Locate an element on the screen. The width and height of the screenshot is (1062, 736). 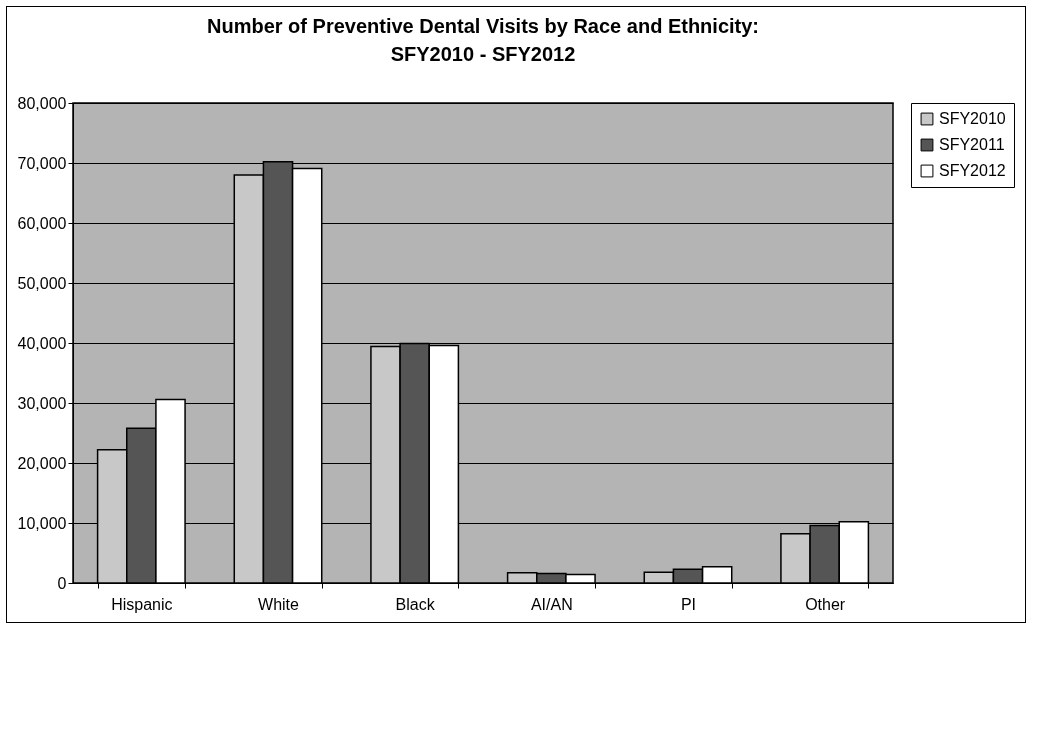
y-tick-label: 10,000 is located at coordinates (42, 523).